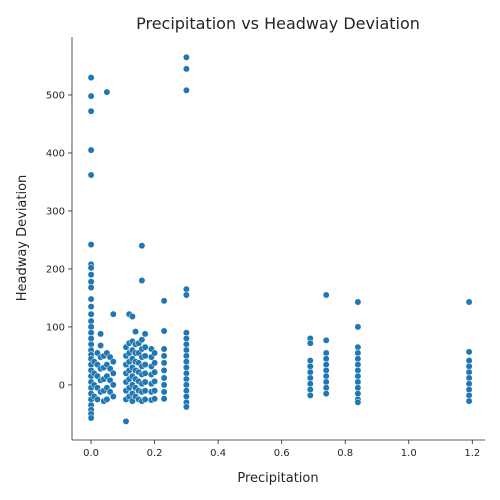 The width and height of the screenshot is (500, 500). Describe the element at coordinates (345, 453) in the screenshot. I see `x-tick-label: 0.8` at that location.